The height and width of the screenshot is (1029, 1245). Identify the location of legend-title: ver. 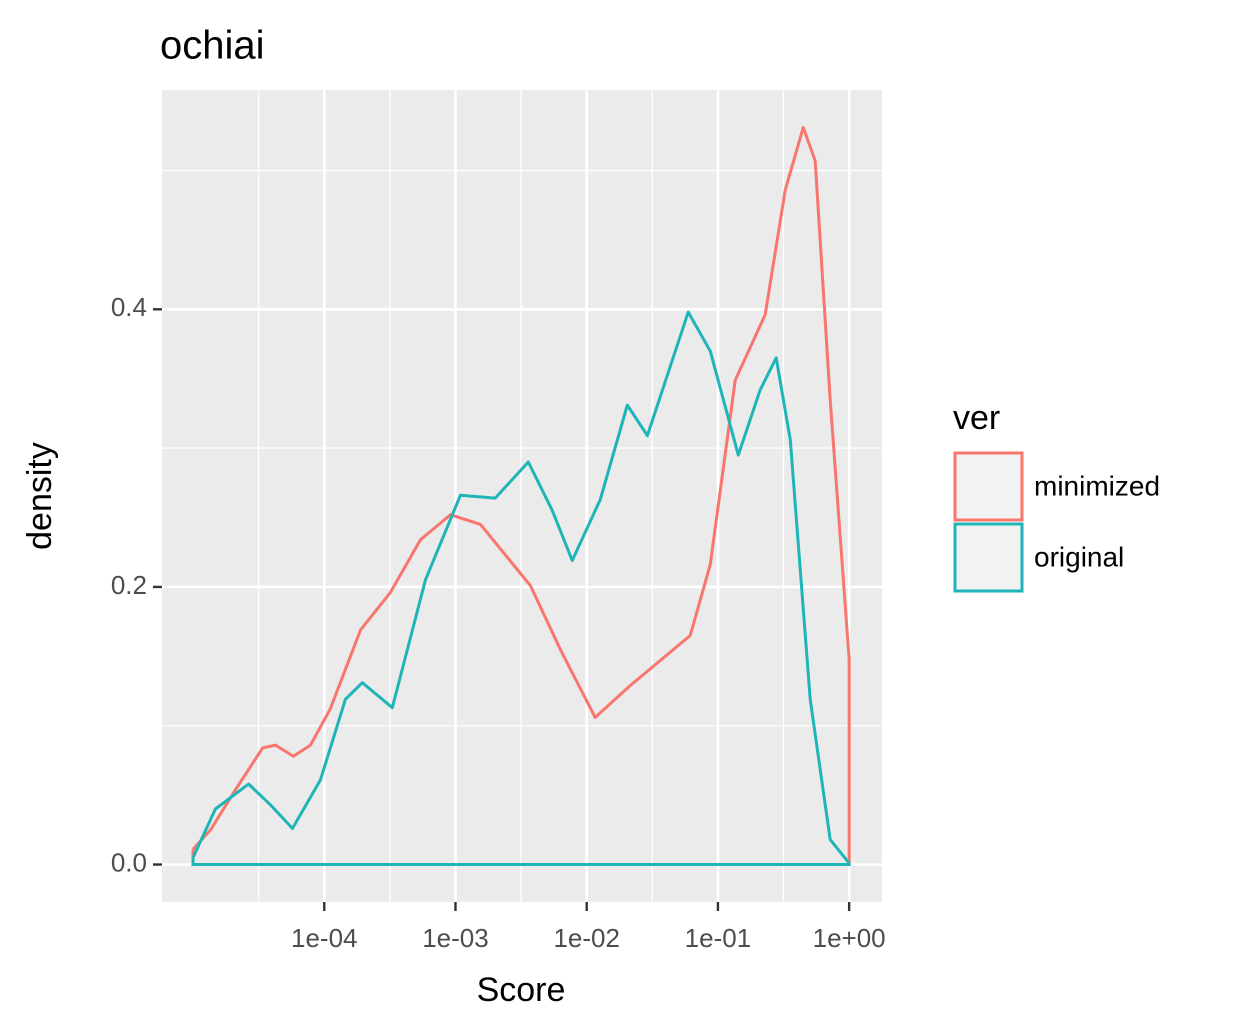
(976, 418).